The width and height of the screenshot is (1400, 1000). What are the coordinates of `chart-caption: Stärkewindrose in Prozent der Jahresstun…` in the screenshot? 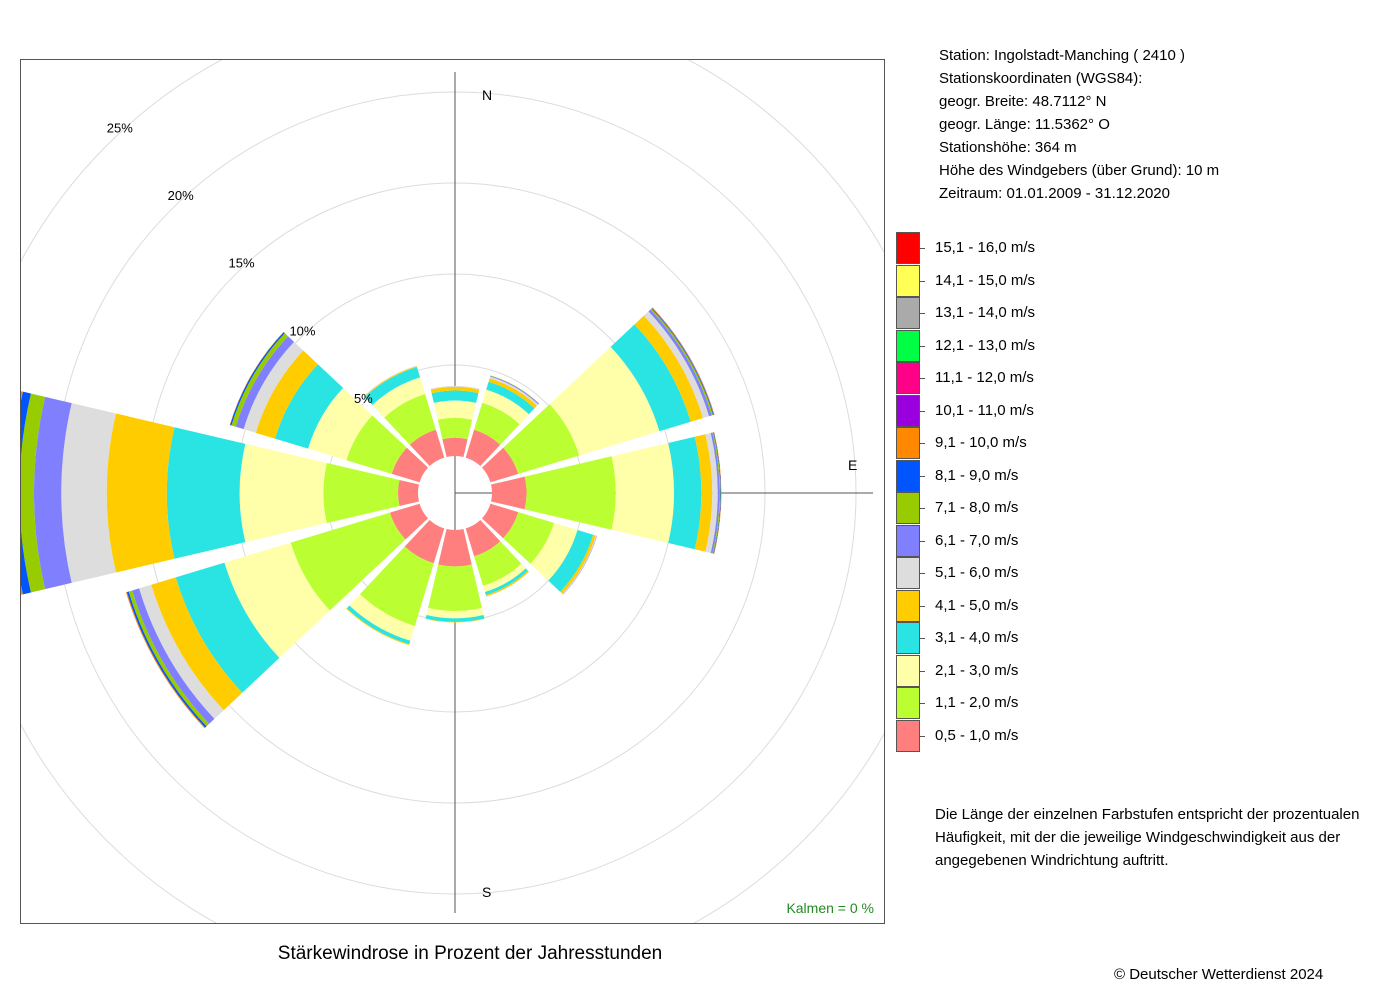 It's located at (470, 953).